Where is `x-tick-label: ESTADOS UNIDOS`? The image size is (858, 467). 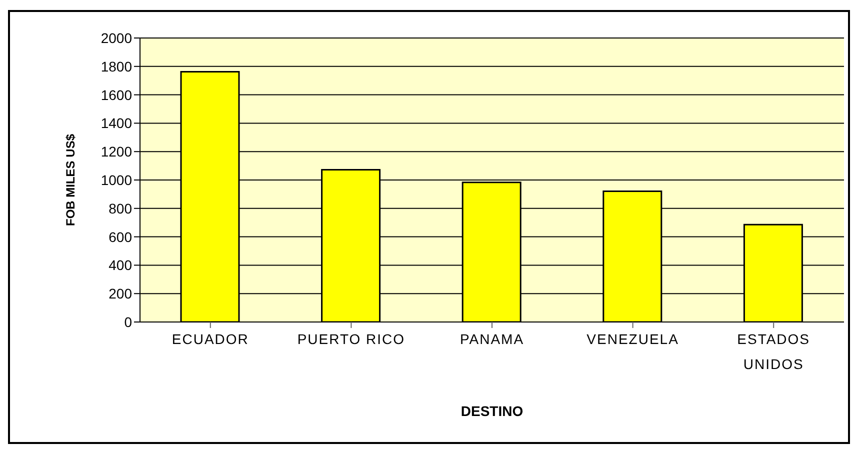 x-tick-label: ESTADOS UNIDOS is located at coordinates (773, 351).